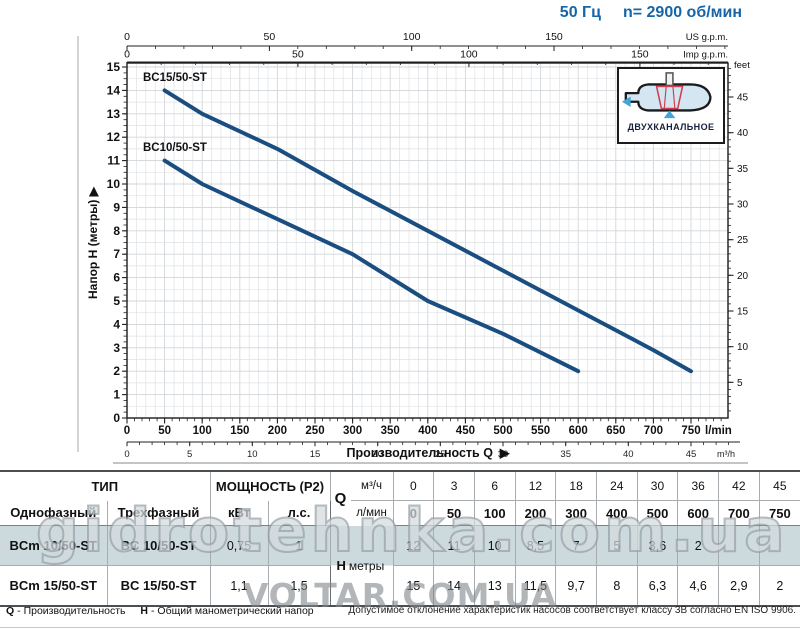 The width and height of the screenshot is (800, 631). What do you see at coordinates (616, 513) in the screenshot?
I see `q-lmin-cell: 400` at bounding box center [616, 513].